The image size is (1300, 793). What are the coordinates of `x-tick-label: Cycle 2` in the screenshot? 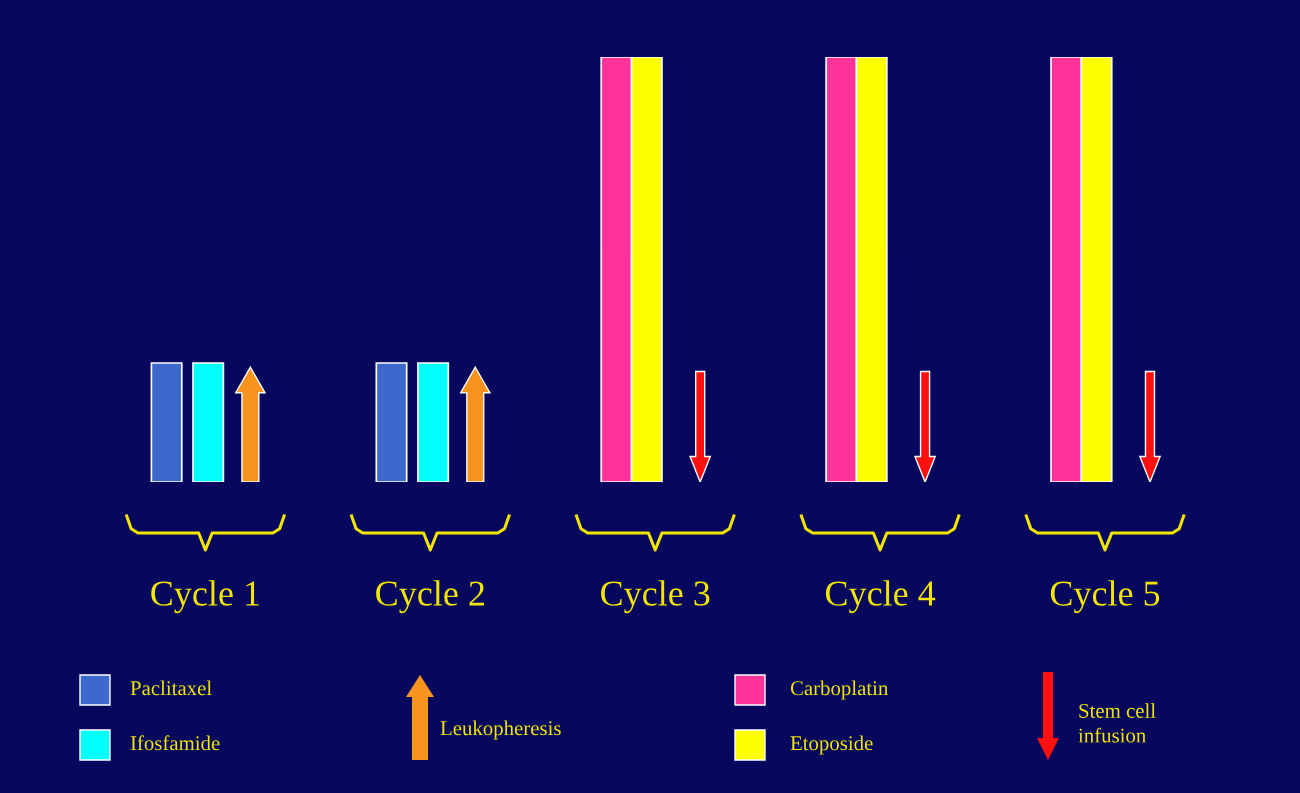 It's located at (430, 597).